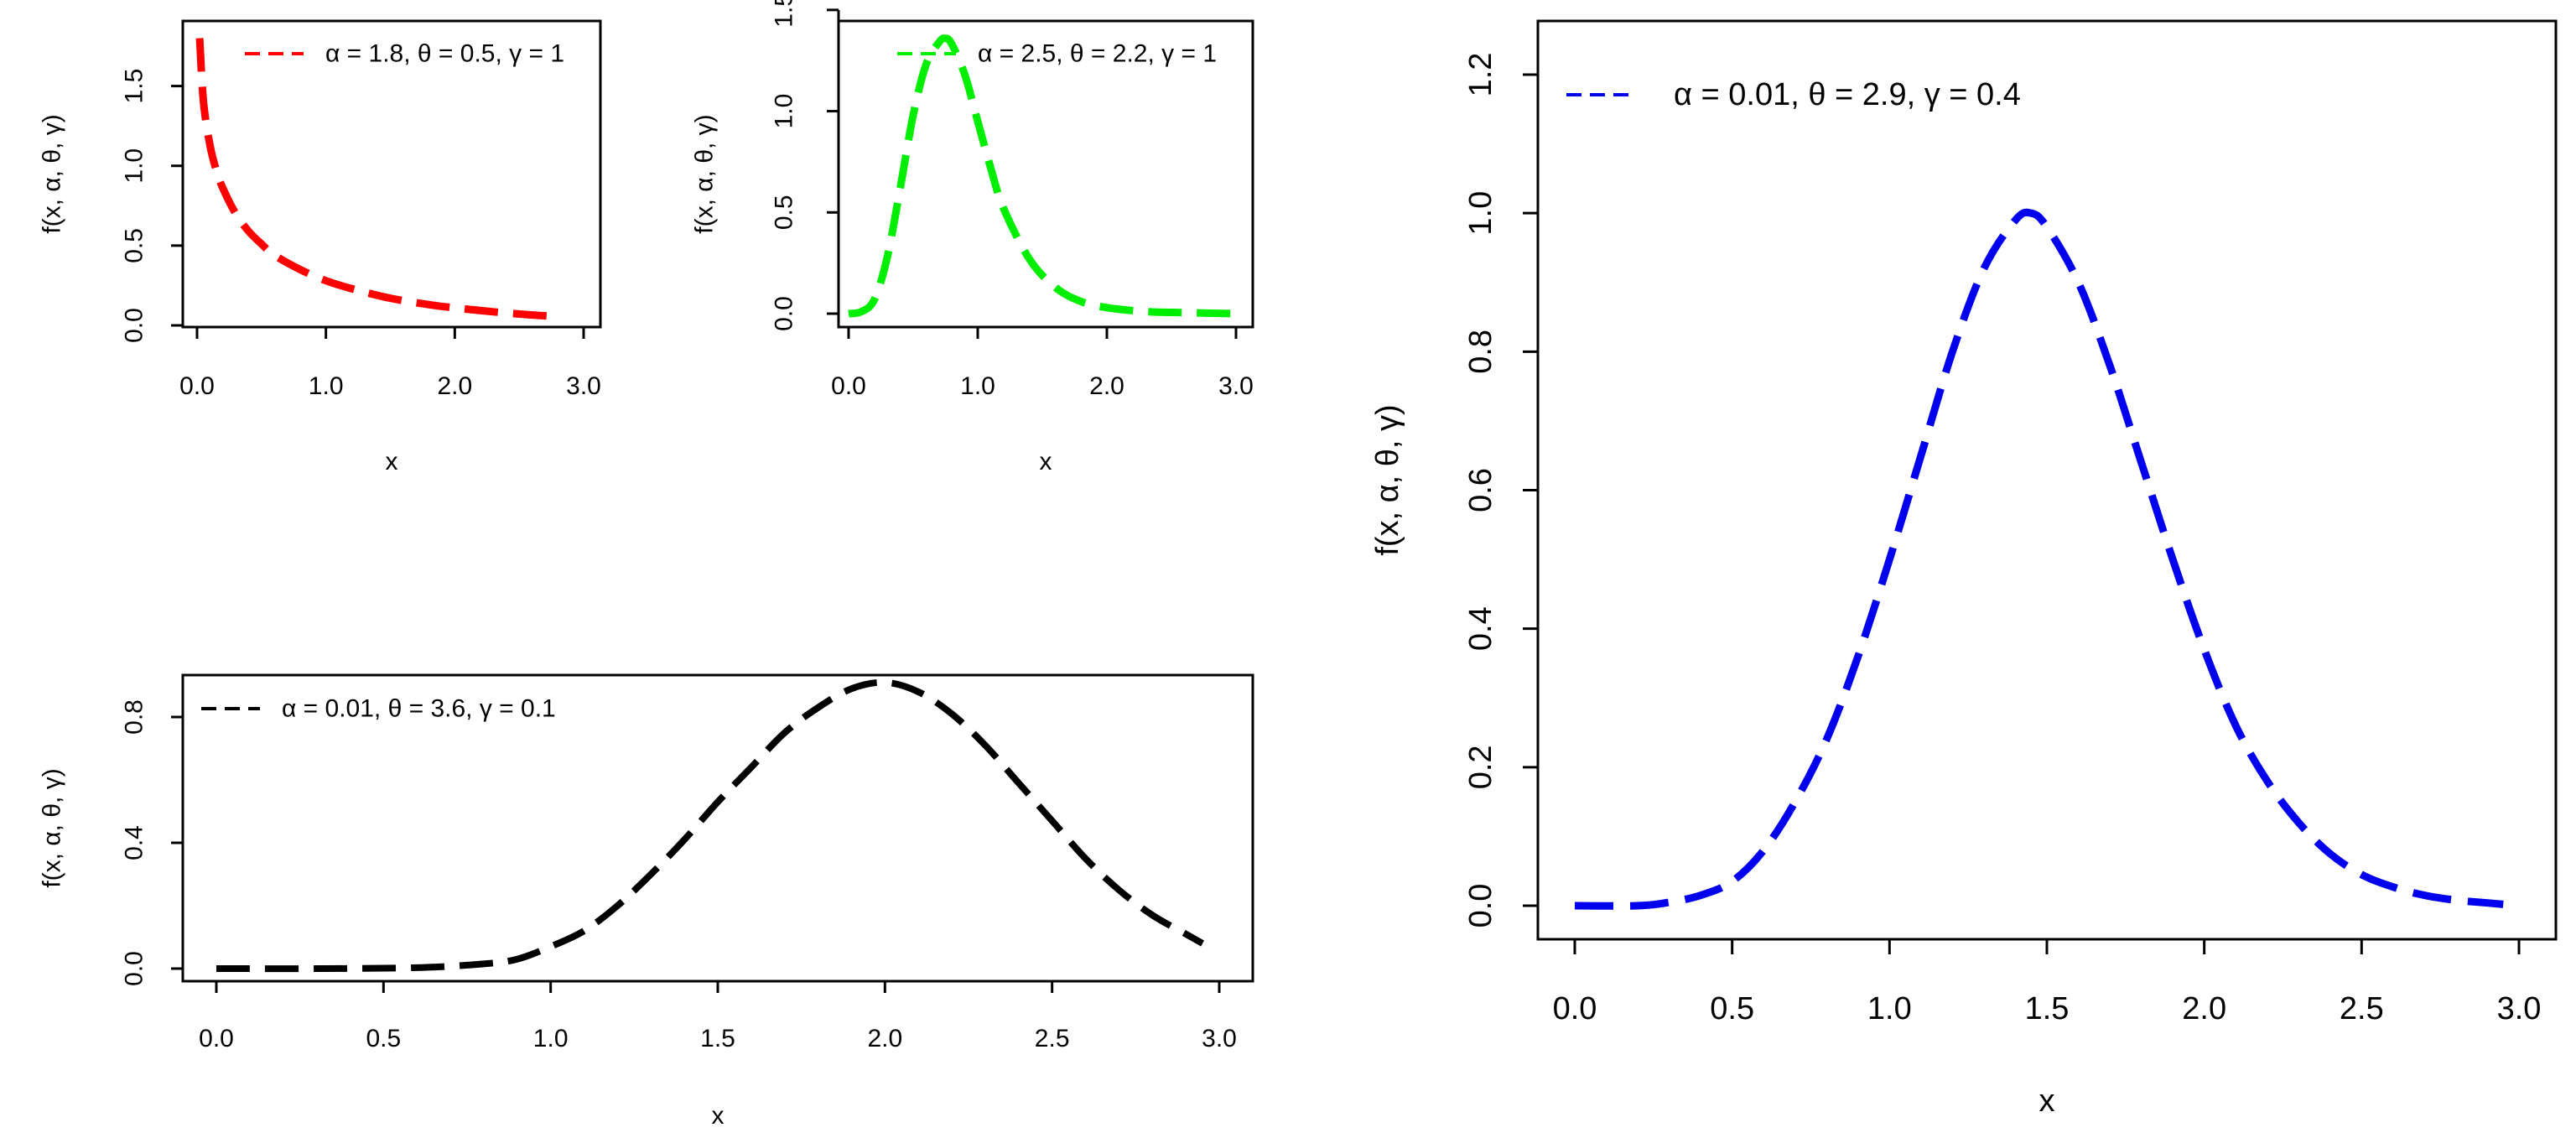 This screenshot has height=1138, width=2576. I want to click on y-tick-label: 0.6, so click(1480, 490).